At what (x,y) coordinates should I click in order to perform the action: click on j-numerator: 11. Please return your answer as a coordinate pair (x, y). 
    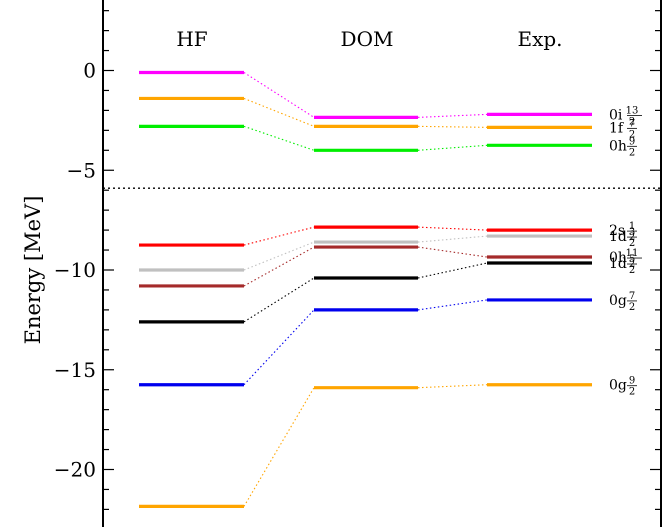
    Looking at the image, I should click on (632, 253).